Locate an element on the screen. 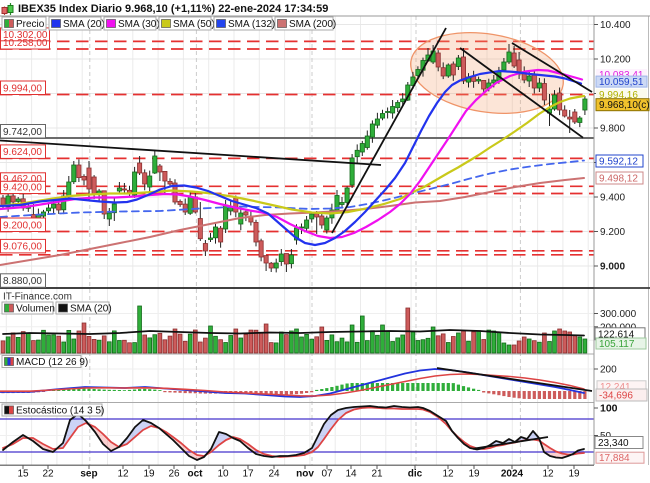  svg-text: 10.083,41 is located at coordinates (621, 75).